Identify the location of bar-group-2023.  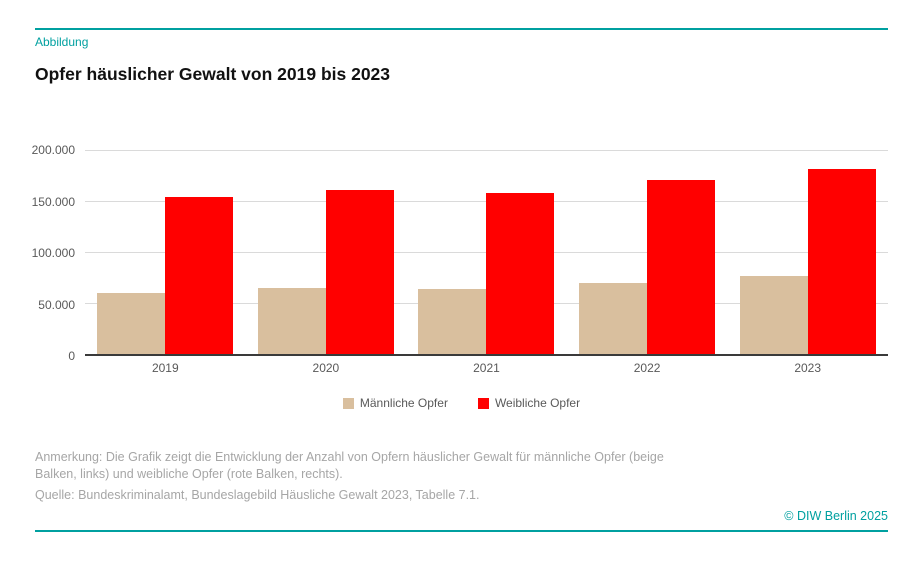
(807, 252).